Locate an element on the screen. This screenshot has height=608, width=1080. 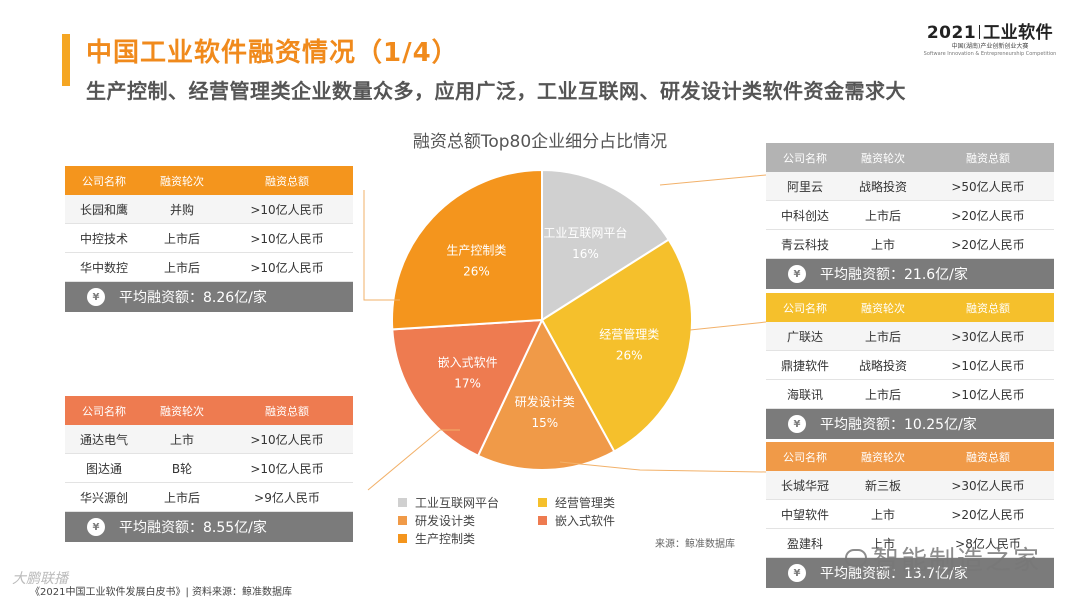
connector-internet is located at coordinates (713, 180).